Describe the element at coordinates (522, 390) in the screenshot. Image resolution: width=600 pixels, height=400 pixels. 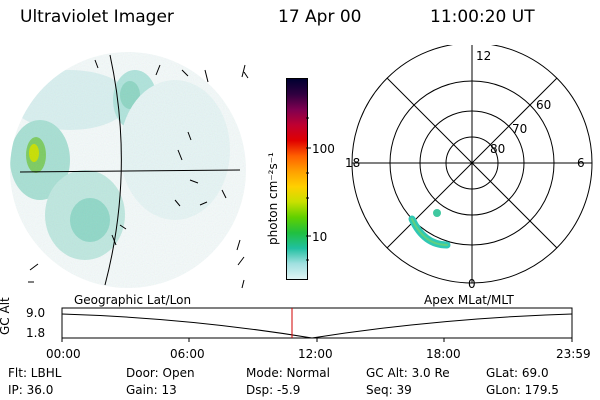
I see `glon-info: GLon: 179.5` at that location.